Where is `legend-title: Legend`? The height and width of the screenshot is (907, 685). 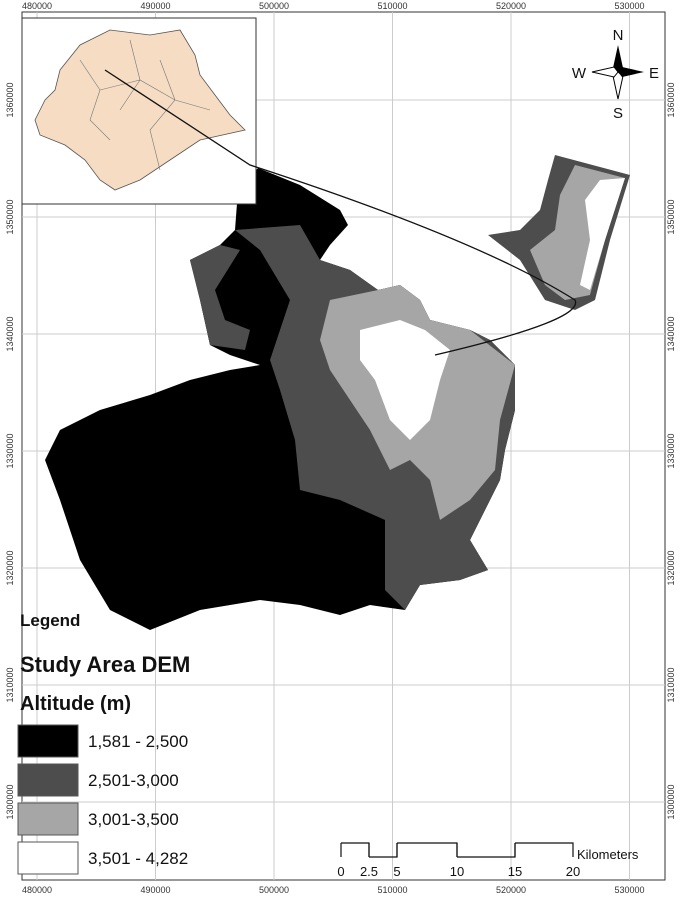
legend-title: Legend is located at coordinates (50, 620).